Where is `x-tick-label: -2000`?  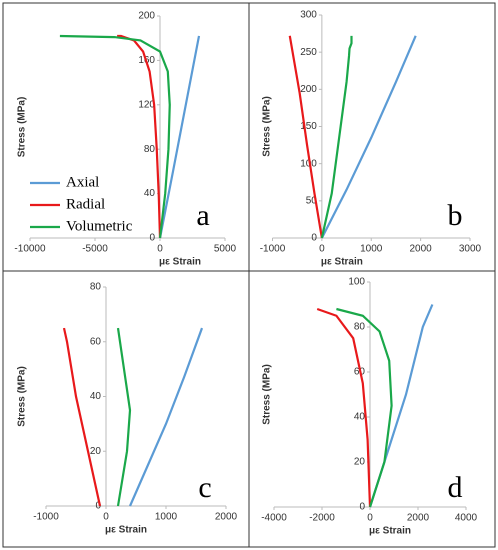
x-tick-label: -2000 is located at coordinates (322, 518).